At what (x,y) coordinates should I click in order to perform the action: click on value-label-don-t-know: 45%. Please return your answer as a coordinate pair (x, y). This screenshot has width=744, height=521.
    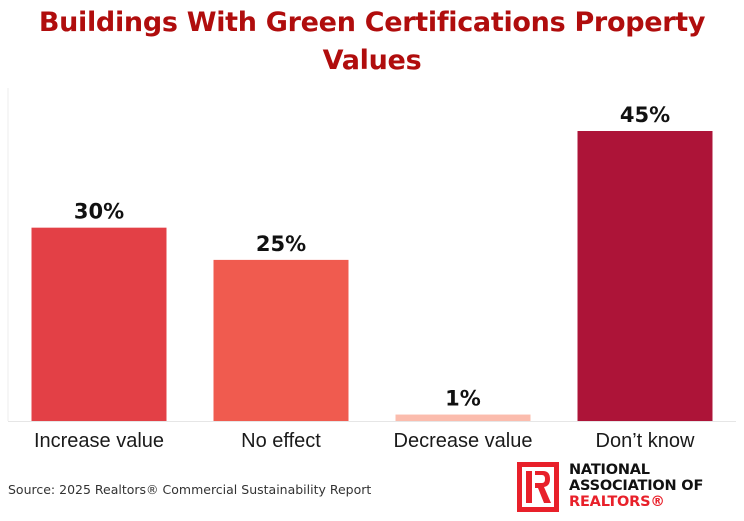
    Looking at the image, I should click on (645, 115).